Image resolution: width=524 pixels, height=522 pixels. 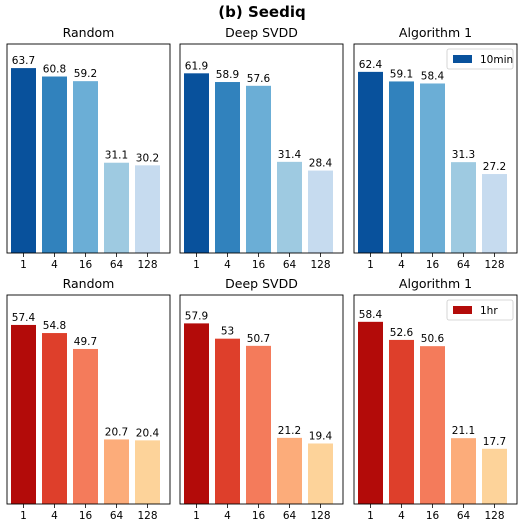 I want to click on data-label: 50.6, so click(x=433, y=339).